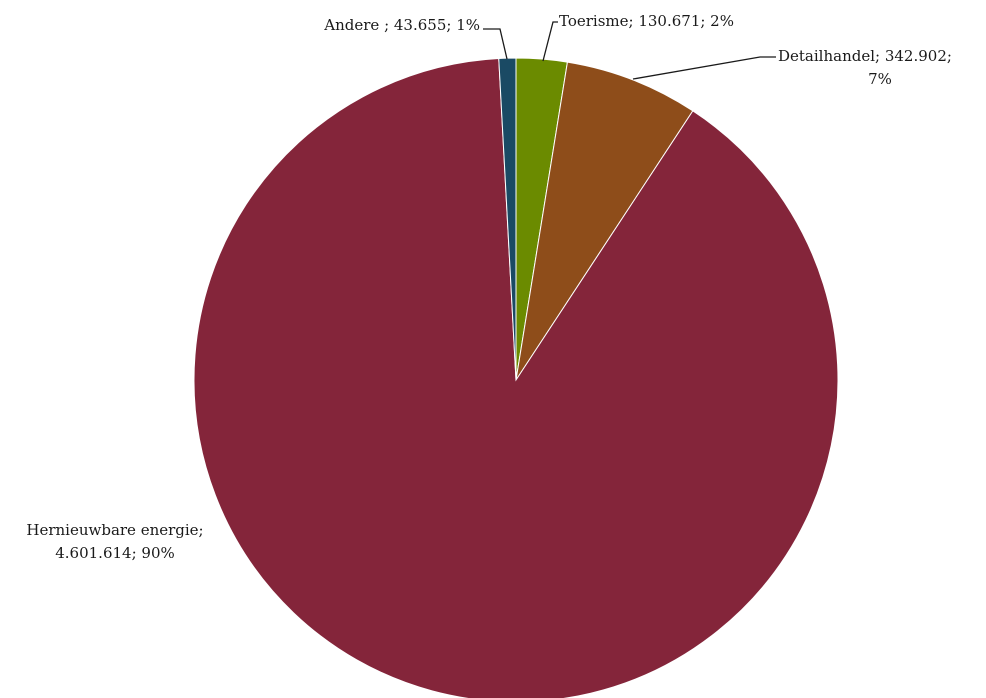  What do you see at coordinates (550, 41) in the screenshot?
I see `leader-line-toerisme` at bounding box center [550, 41].